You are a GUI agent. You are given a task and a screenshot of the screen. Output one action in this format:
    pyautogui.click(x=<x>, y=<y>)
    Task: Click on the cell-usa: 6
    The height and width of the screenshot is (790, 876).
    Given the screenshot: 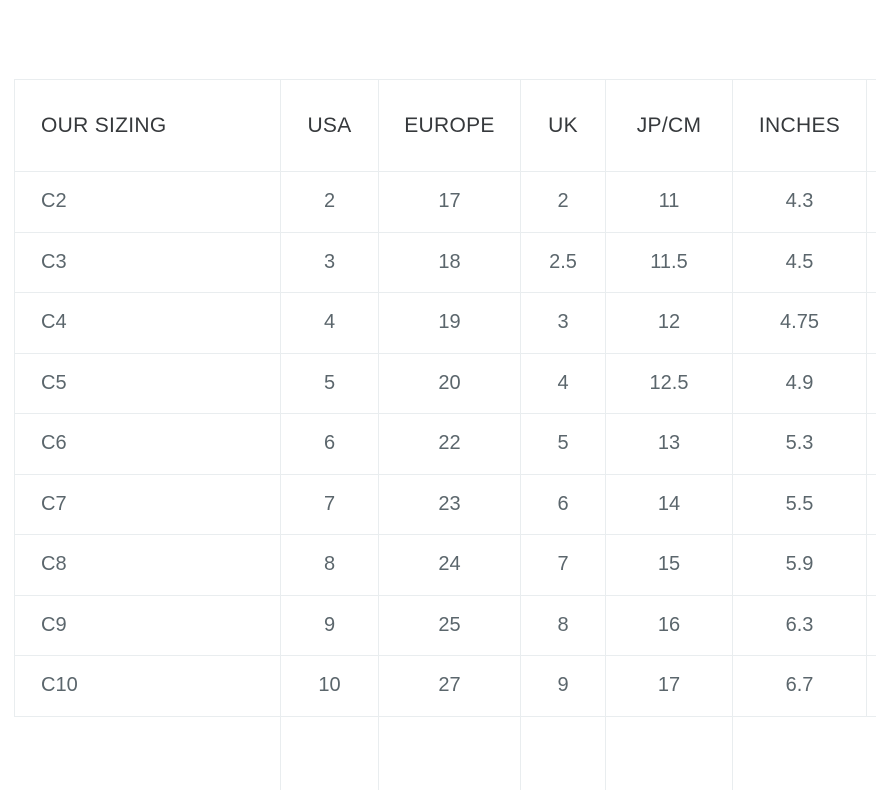 What is the action you would take?
    pyautogui.click(x=330, y=444)
    